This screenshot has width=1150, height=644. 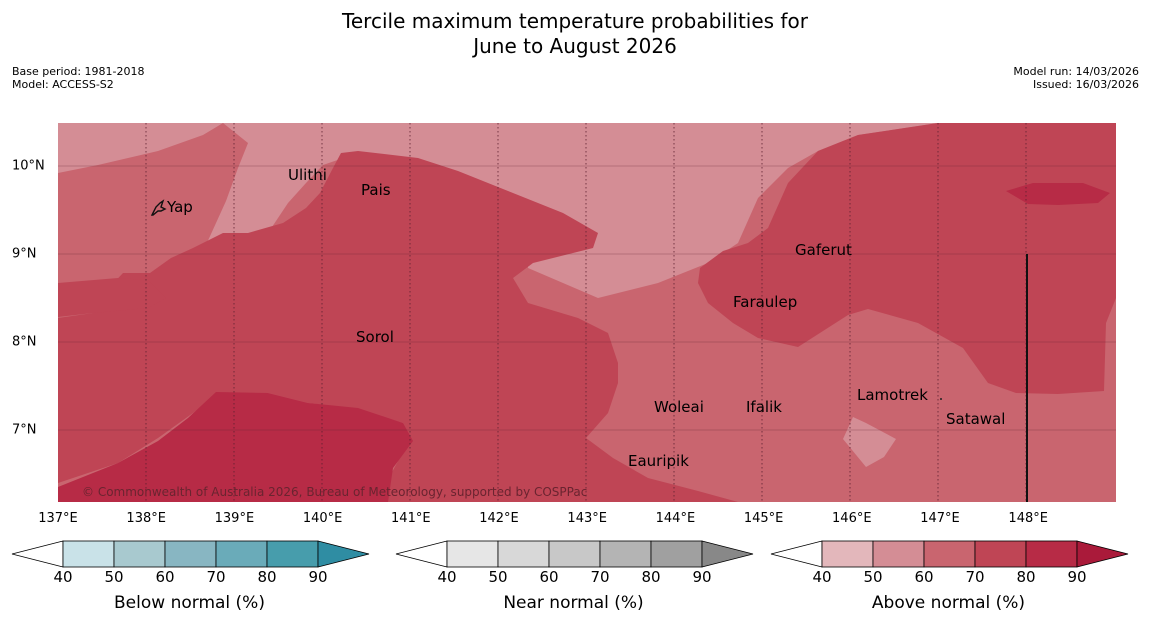 I want to click on place-lamotrek: Lamotrek, so click(x=892, y=395).